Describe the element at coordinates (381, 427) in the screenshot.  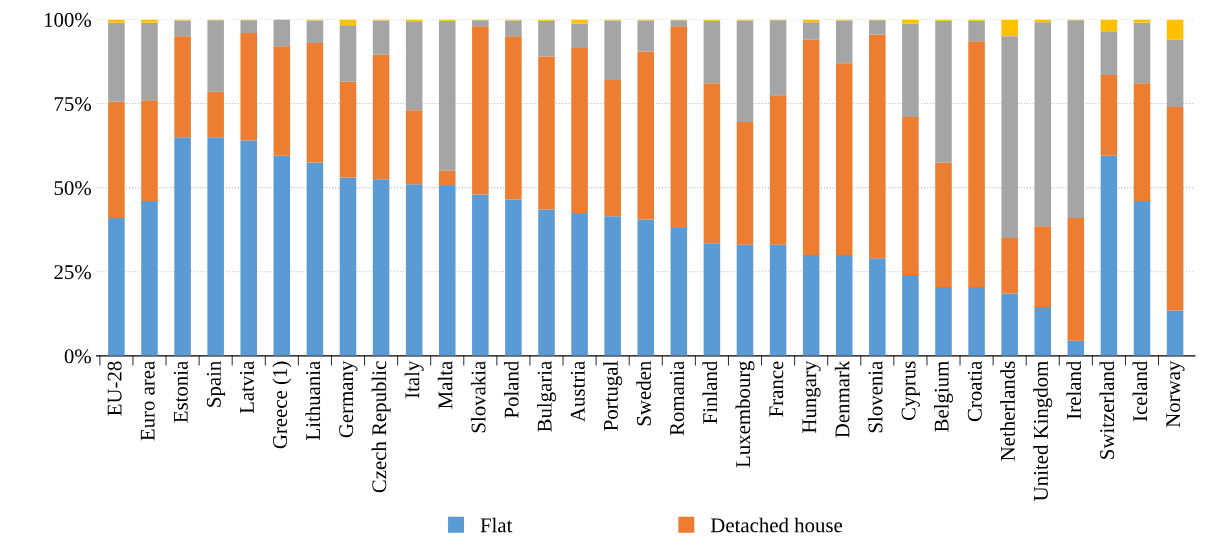
I see `x-tick-label: Czech Republic` at that location.